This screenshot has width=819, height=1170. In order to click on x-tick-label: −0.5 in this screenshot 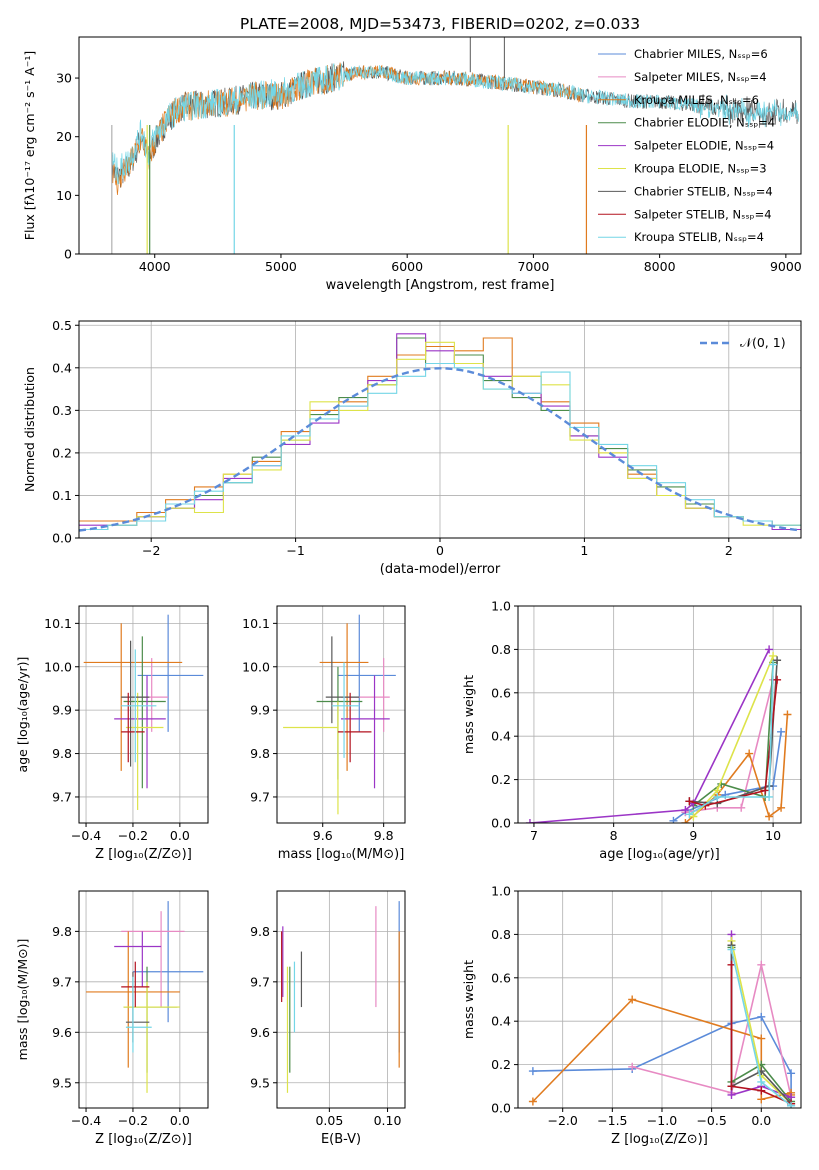, I will do `click(711, 1120)`.